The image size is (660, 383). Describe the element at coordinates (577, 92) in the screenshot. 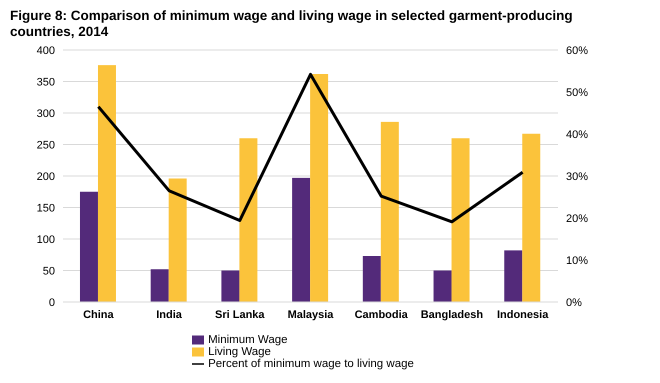

I see `y2-tick-label: 50%` at that location.